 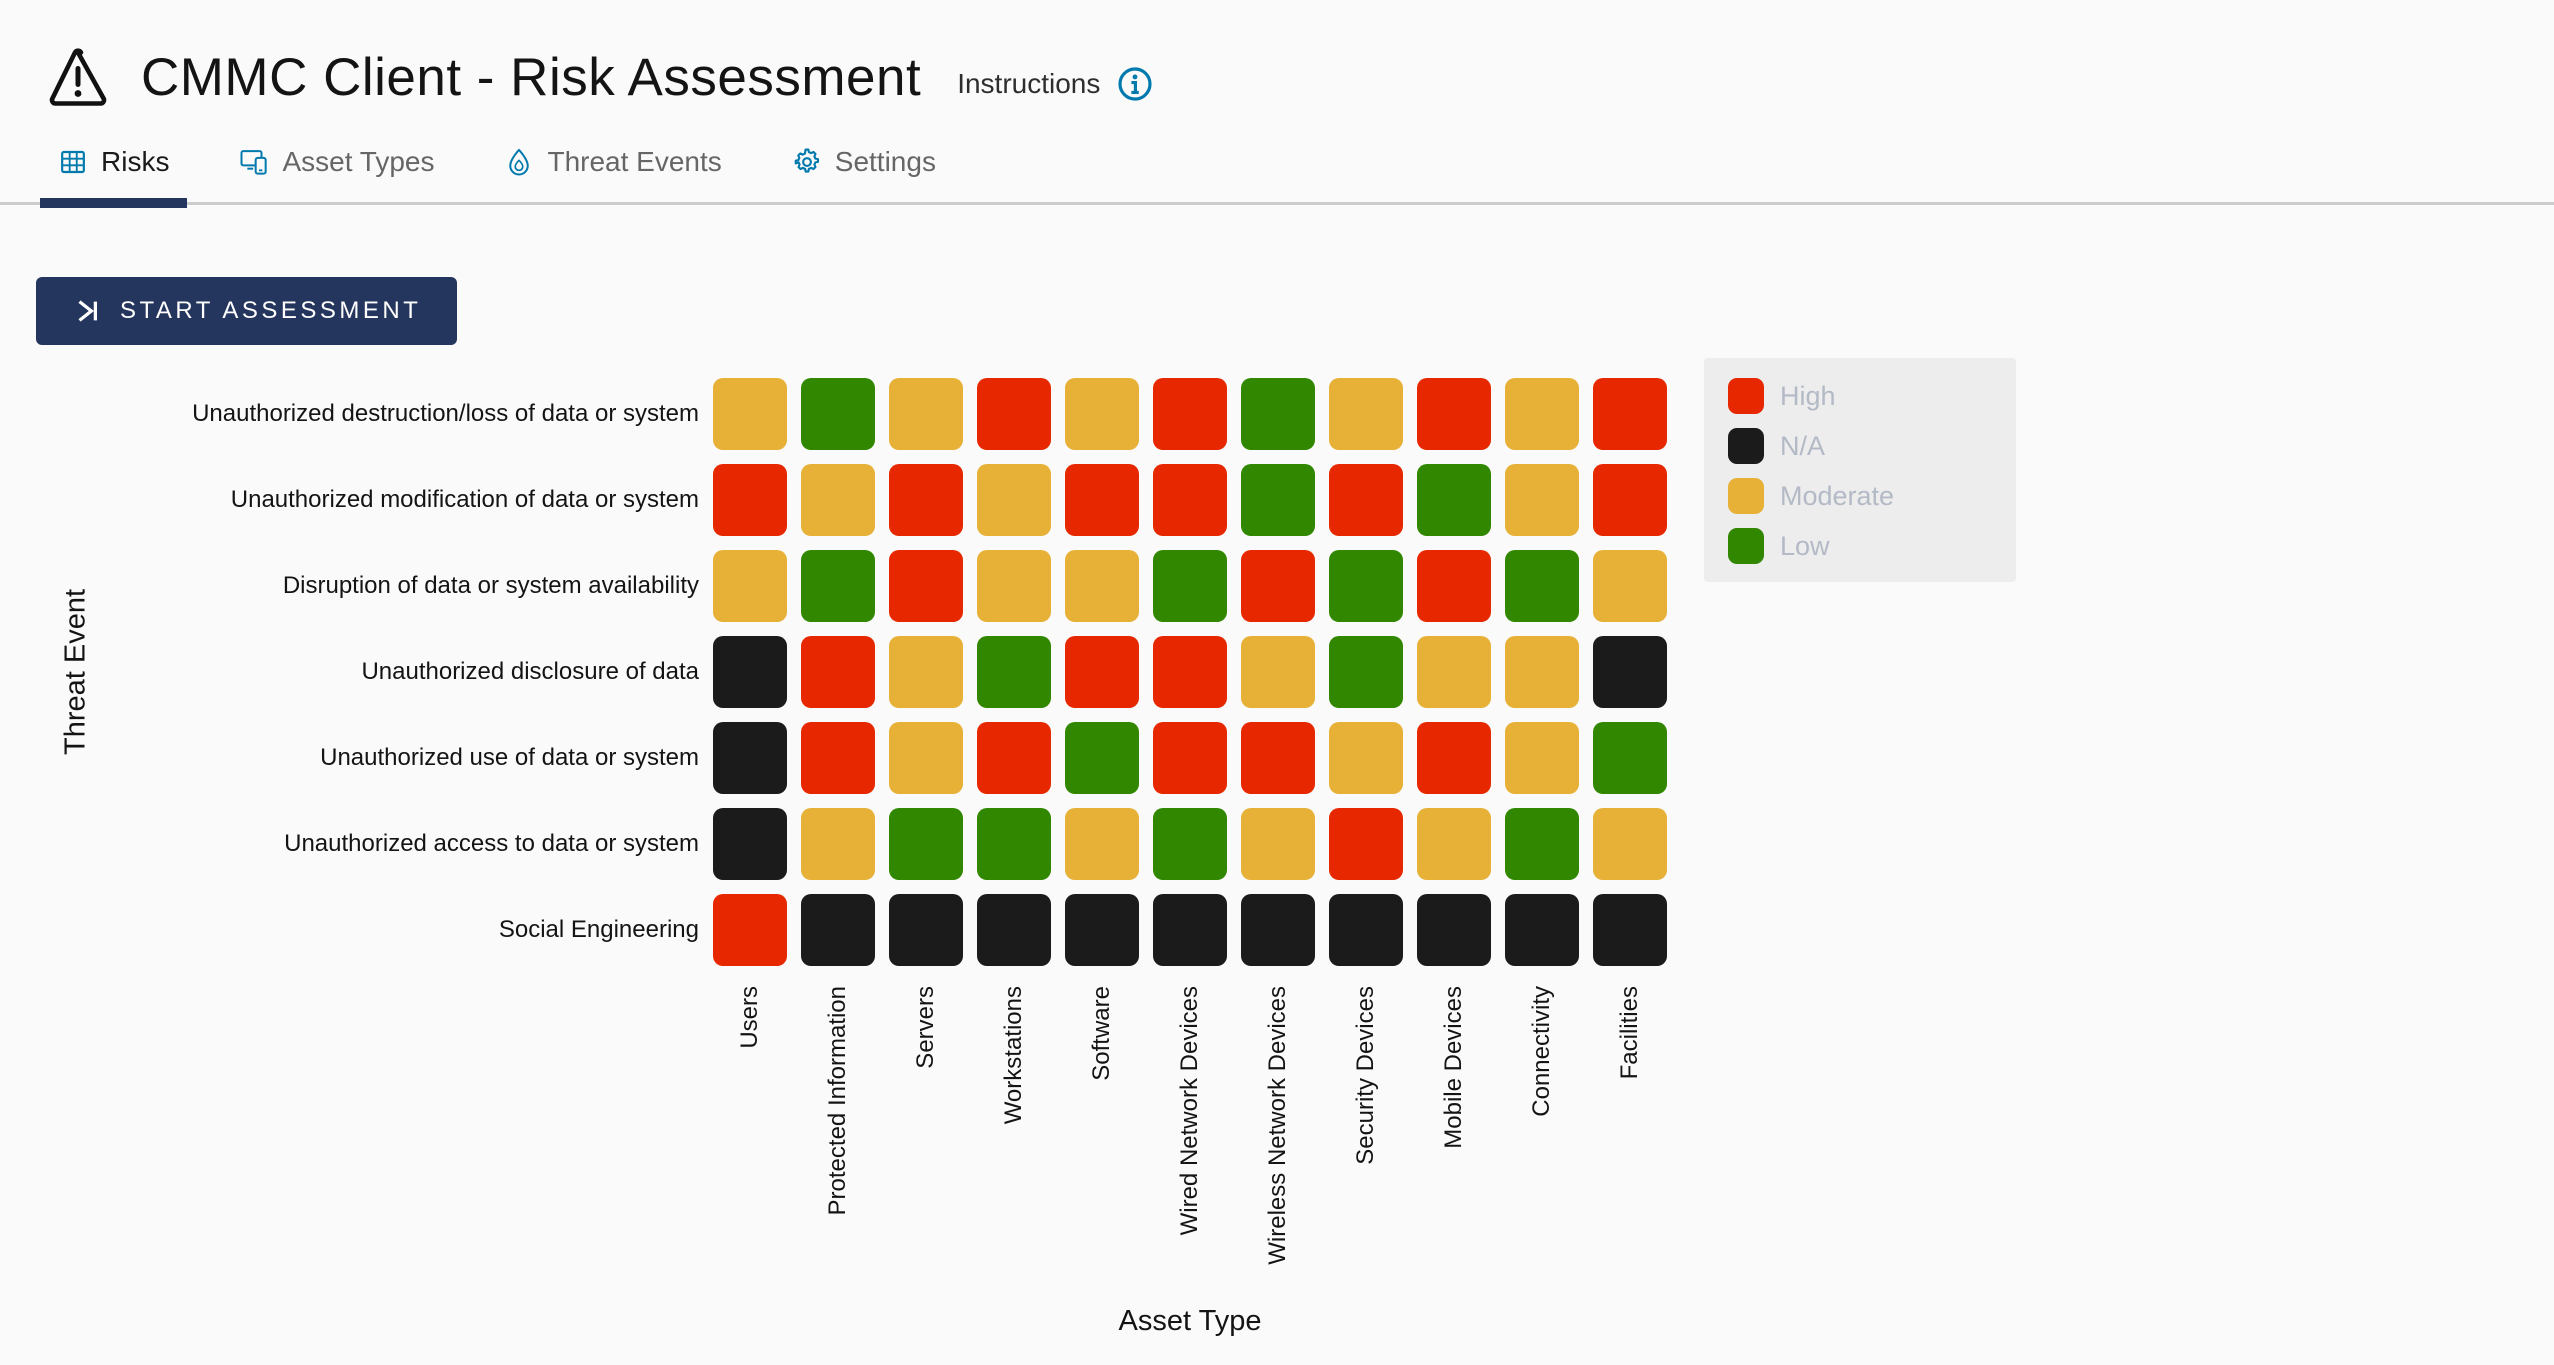 What do you see at coordinates (1454, 586) in the screenshot?
I see `heatmap-cell-disruption-of-data-or-sy-mobile-devices` at bounding box center [1454, 586].